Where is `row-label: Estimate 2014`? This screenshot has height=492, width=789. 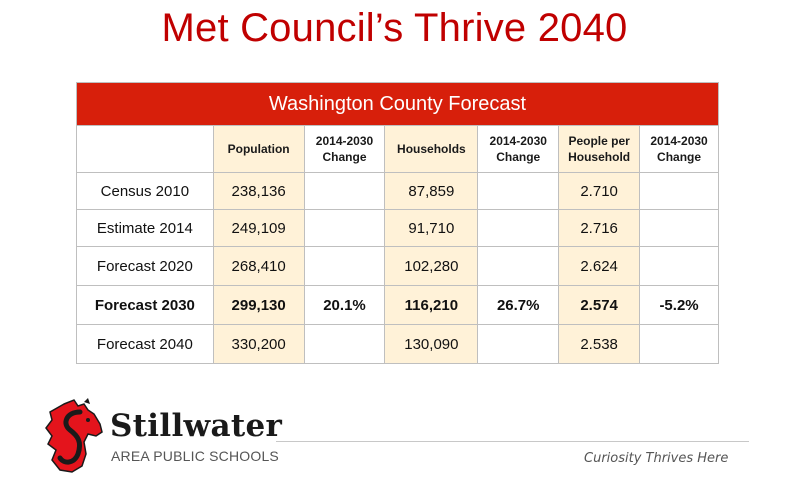 row-label: Estimate 2014 is located at coordinates (145, 228).